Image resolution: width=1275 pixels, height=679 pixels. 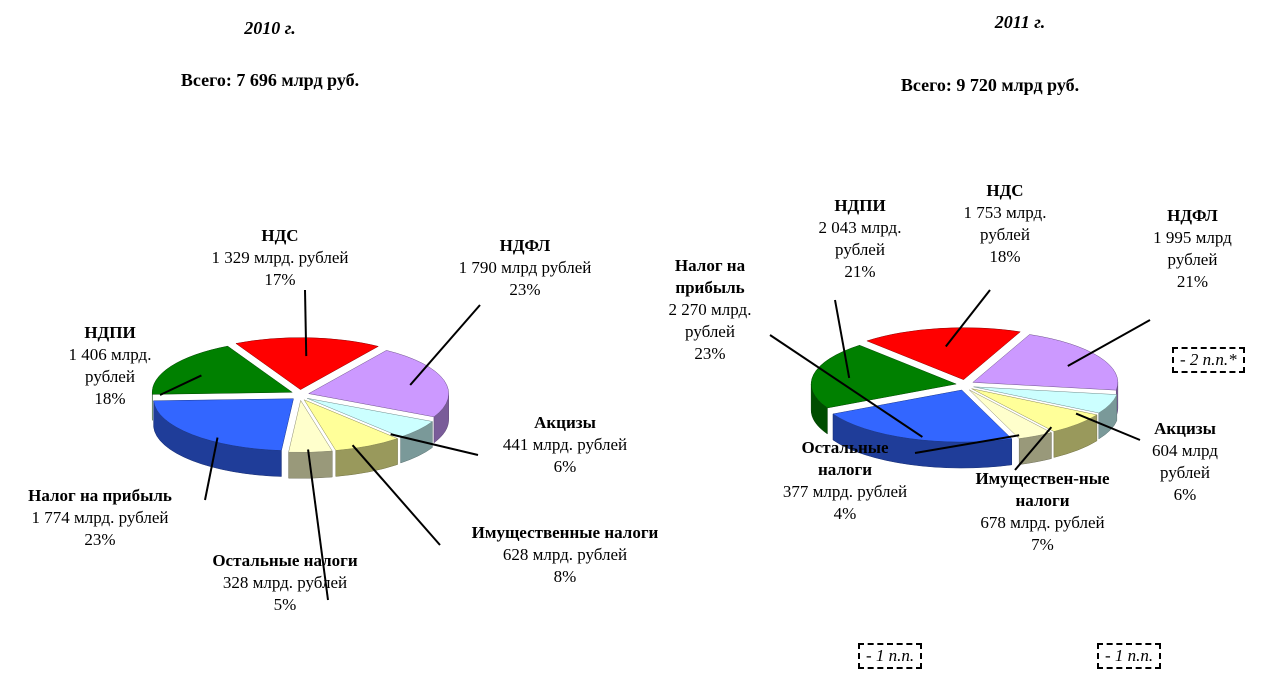 What do you see at coordinates (1042, 489) in the screenshot?
I see `category-label: Имуществен-ные налоги` at bounding box center [1042, 489].